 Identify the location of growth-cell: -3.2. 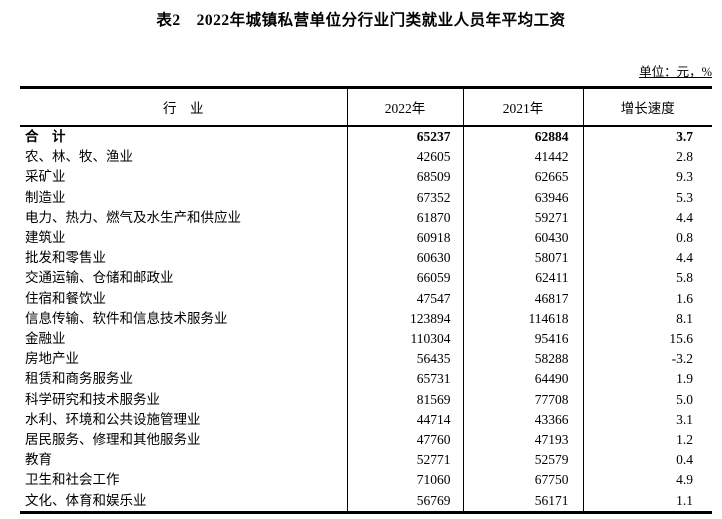
(647, 359).